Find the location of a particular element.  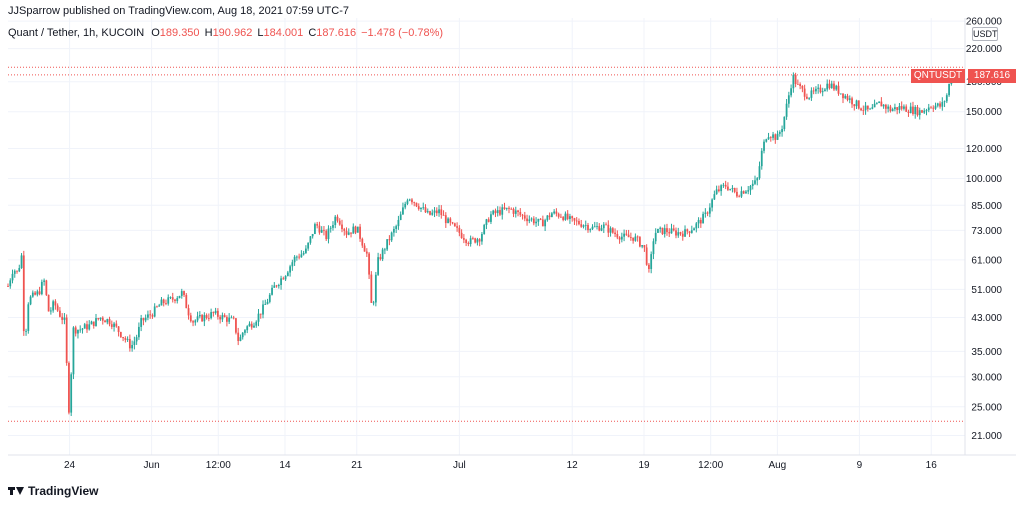

last-price-tag: 187.616 is located at coordinates (992, 76).